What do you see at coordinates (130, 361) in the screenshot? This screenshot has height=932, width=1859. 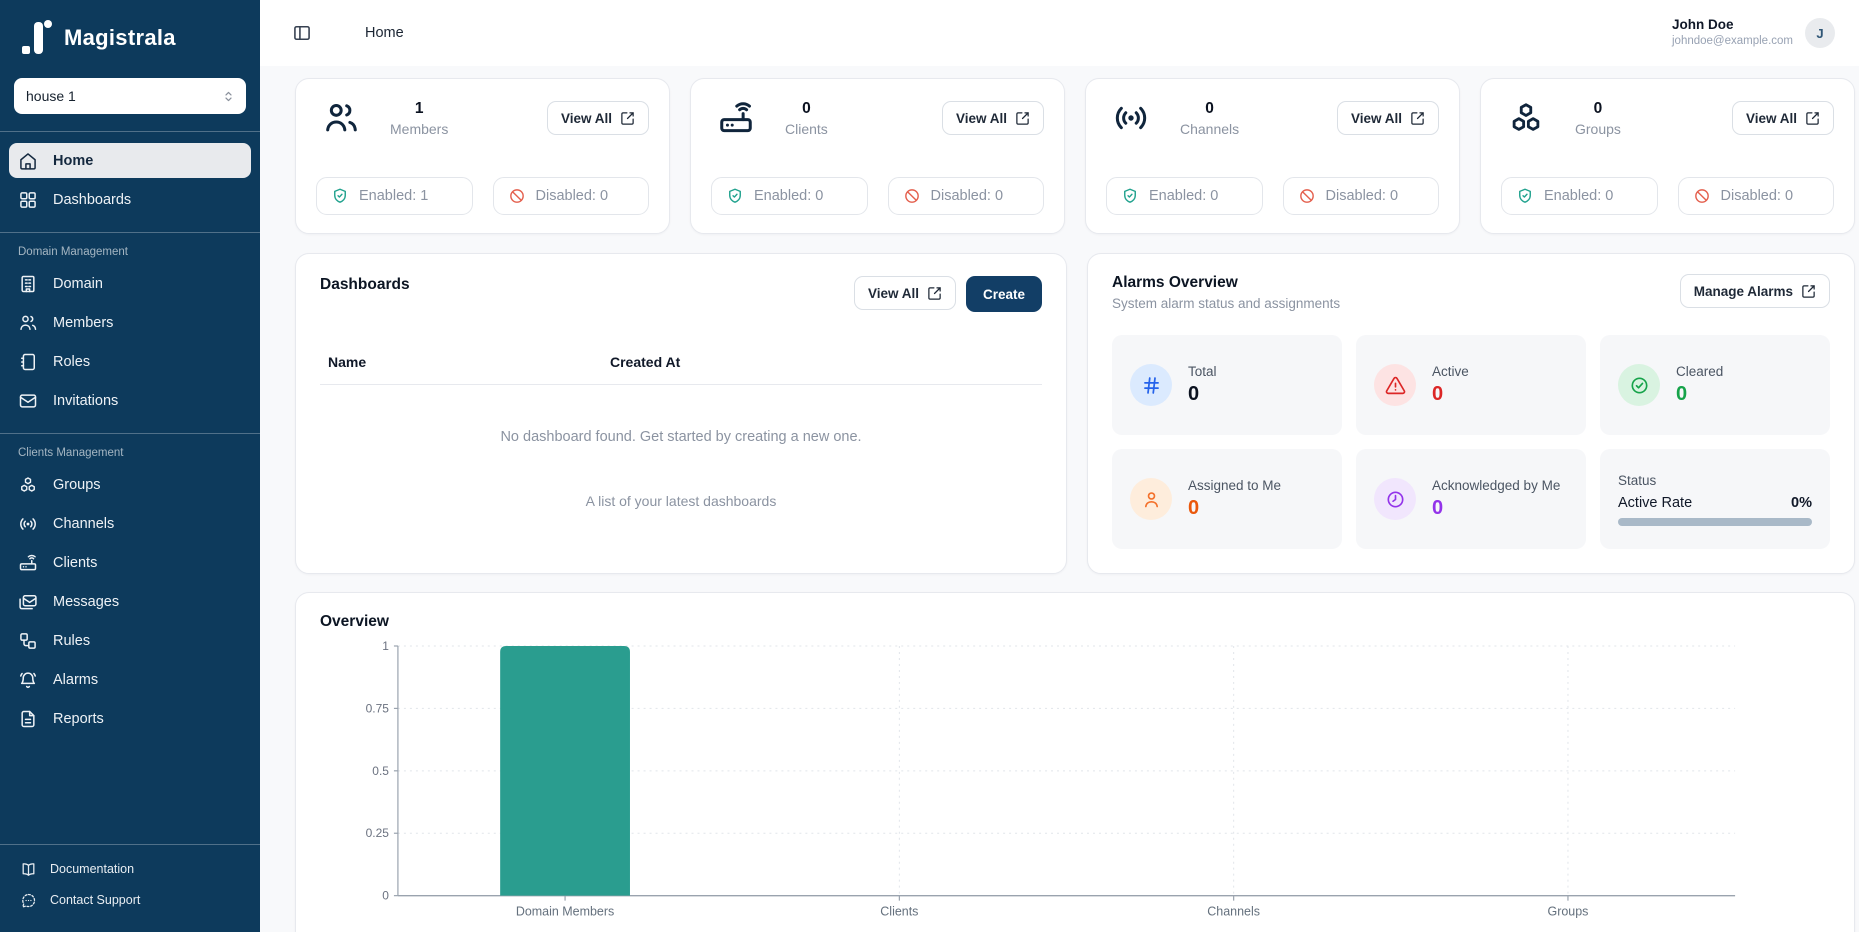 I see `sidebar-item-roles: Roles` at bounding box center [130, 361].